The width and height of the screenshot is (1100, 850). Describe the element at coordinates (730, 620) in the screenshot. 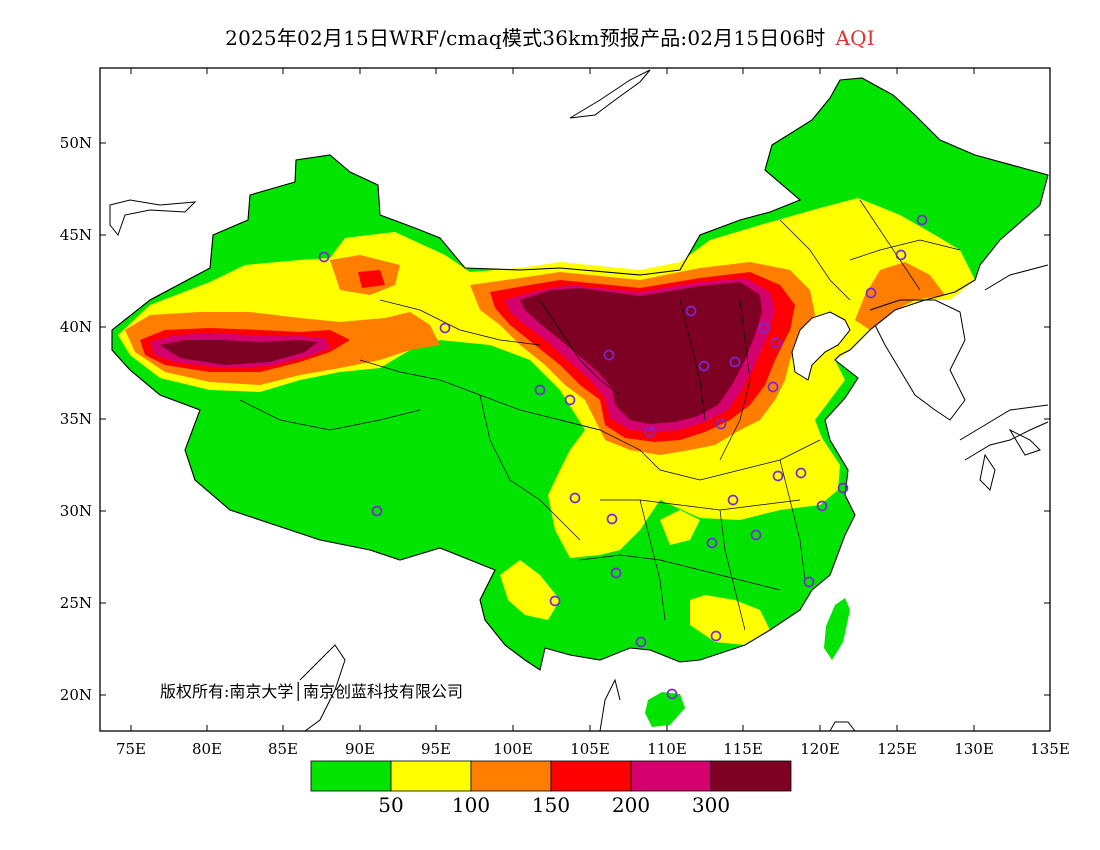

I see `aqi-zone-yellow-south1` at that location.